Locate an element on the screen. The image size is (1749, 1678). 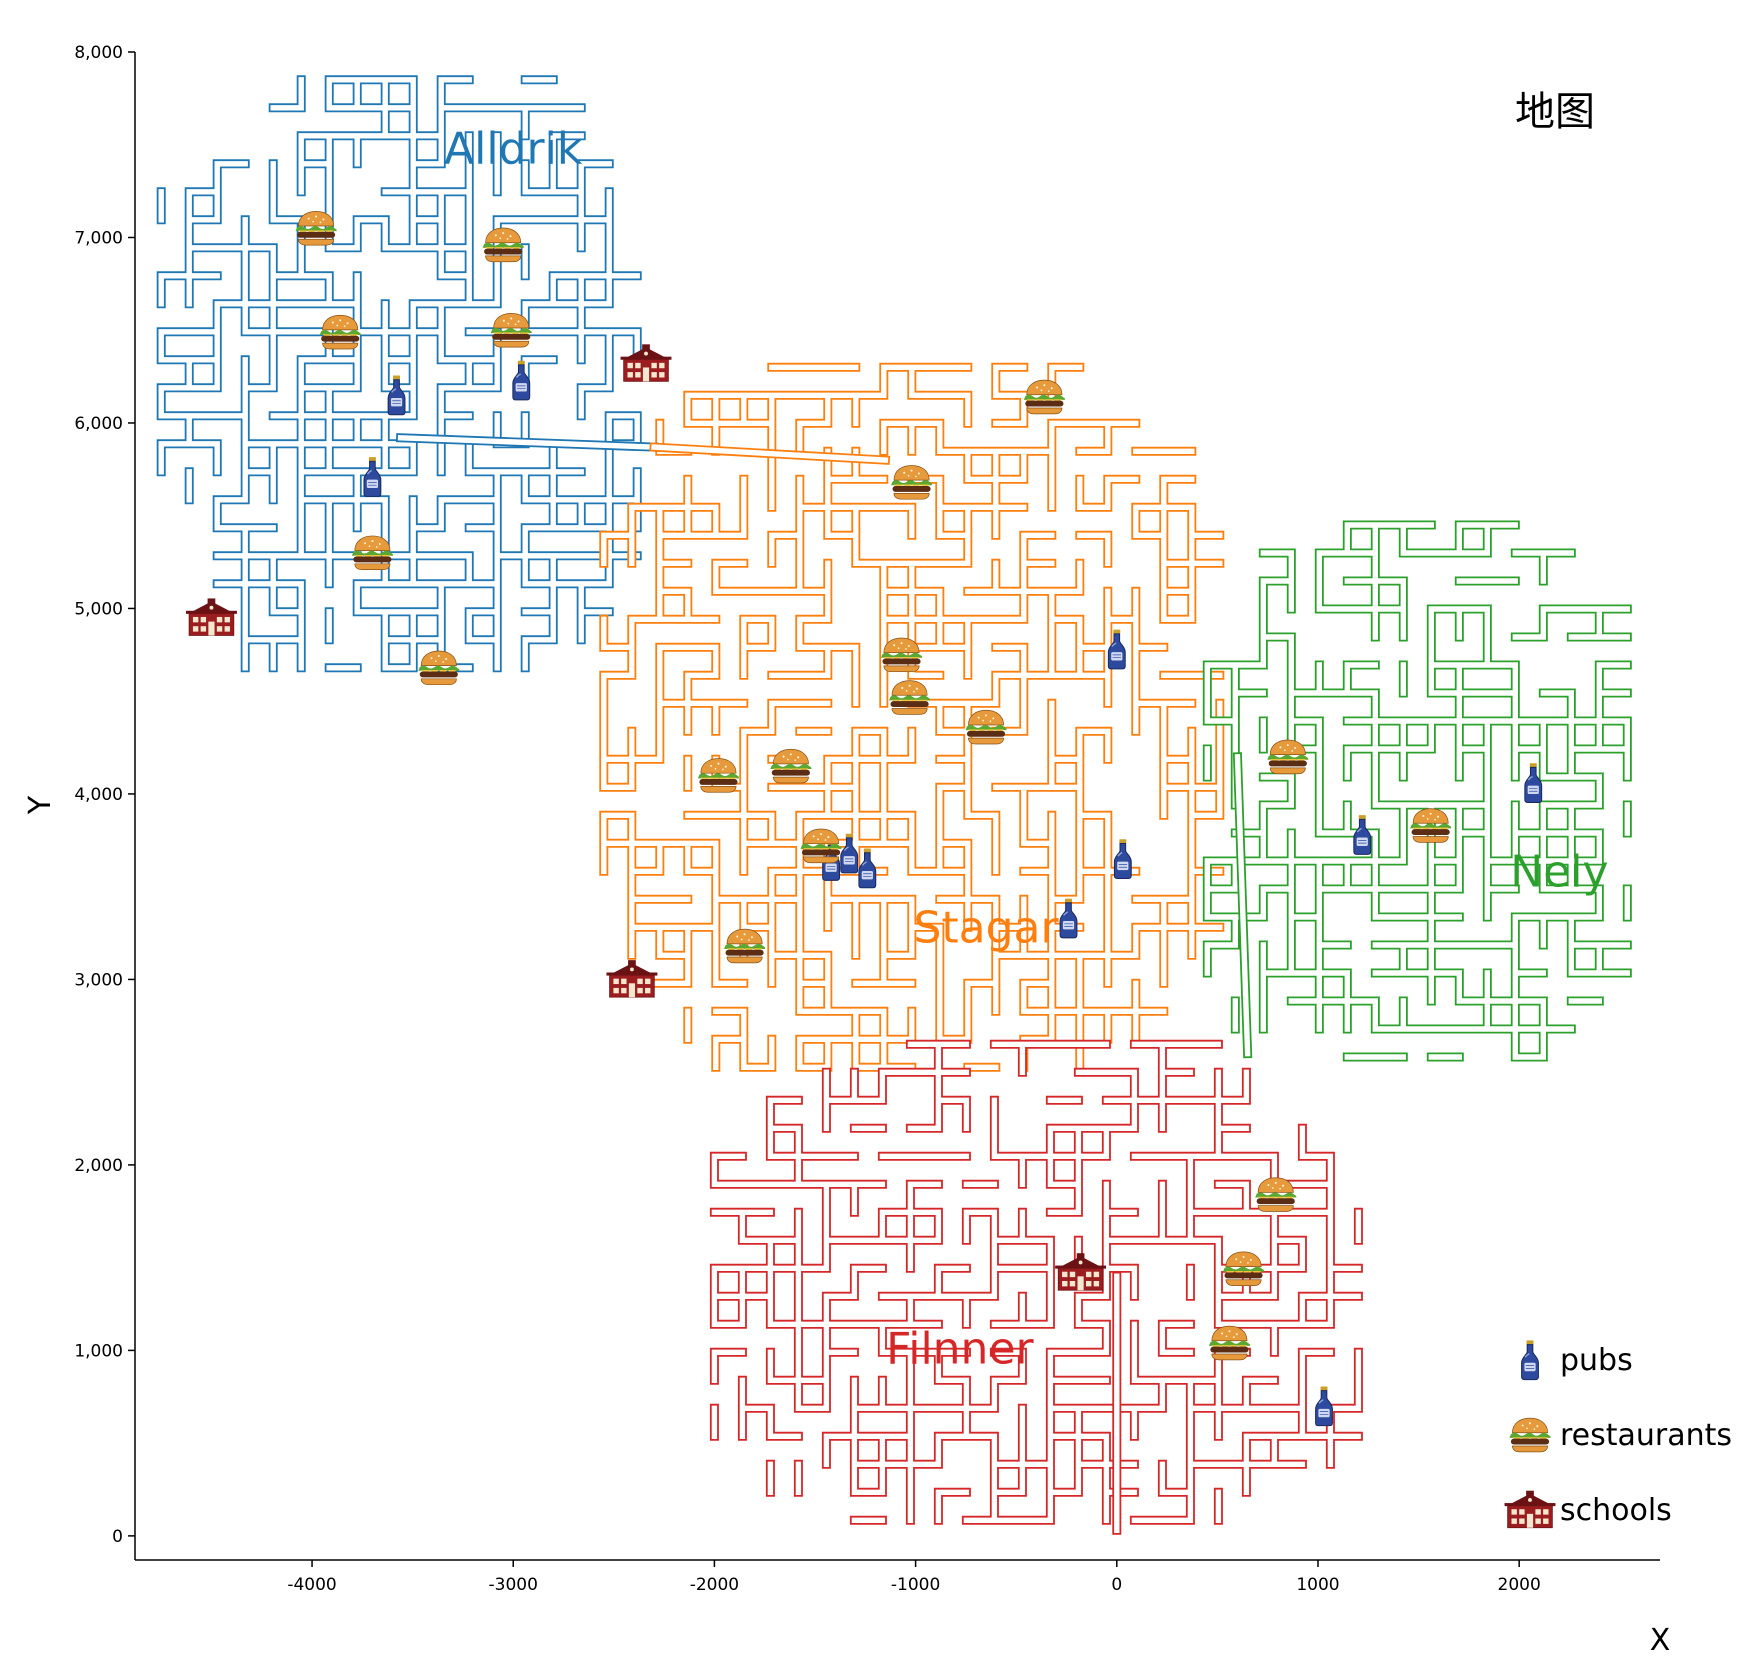
legend-item-schools: schools is located at coordinates (1588, 1509).